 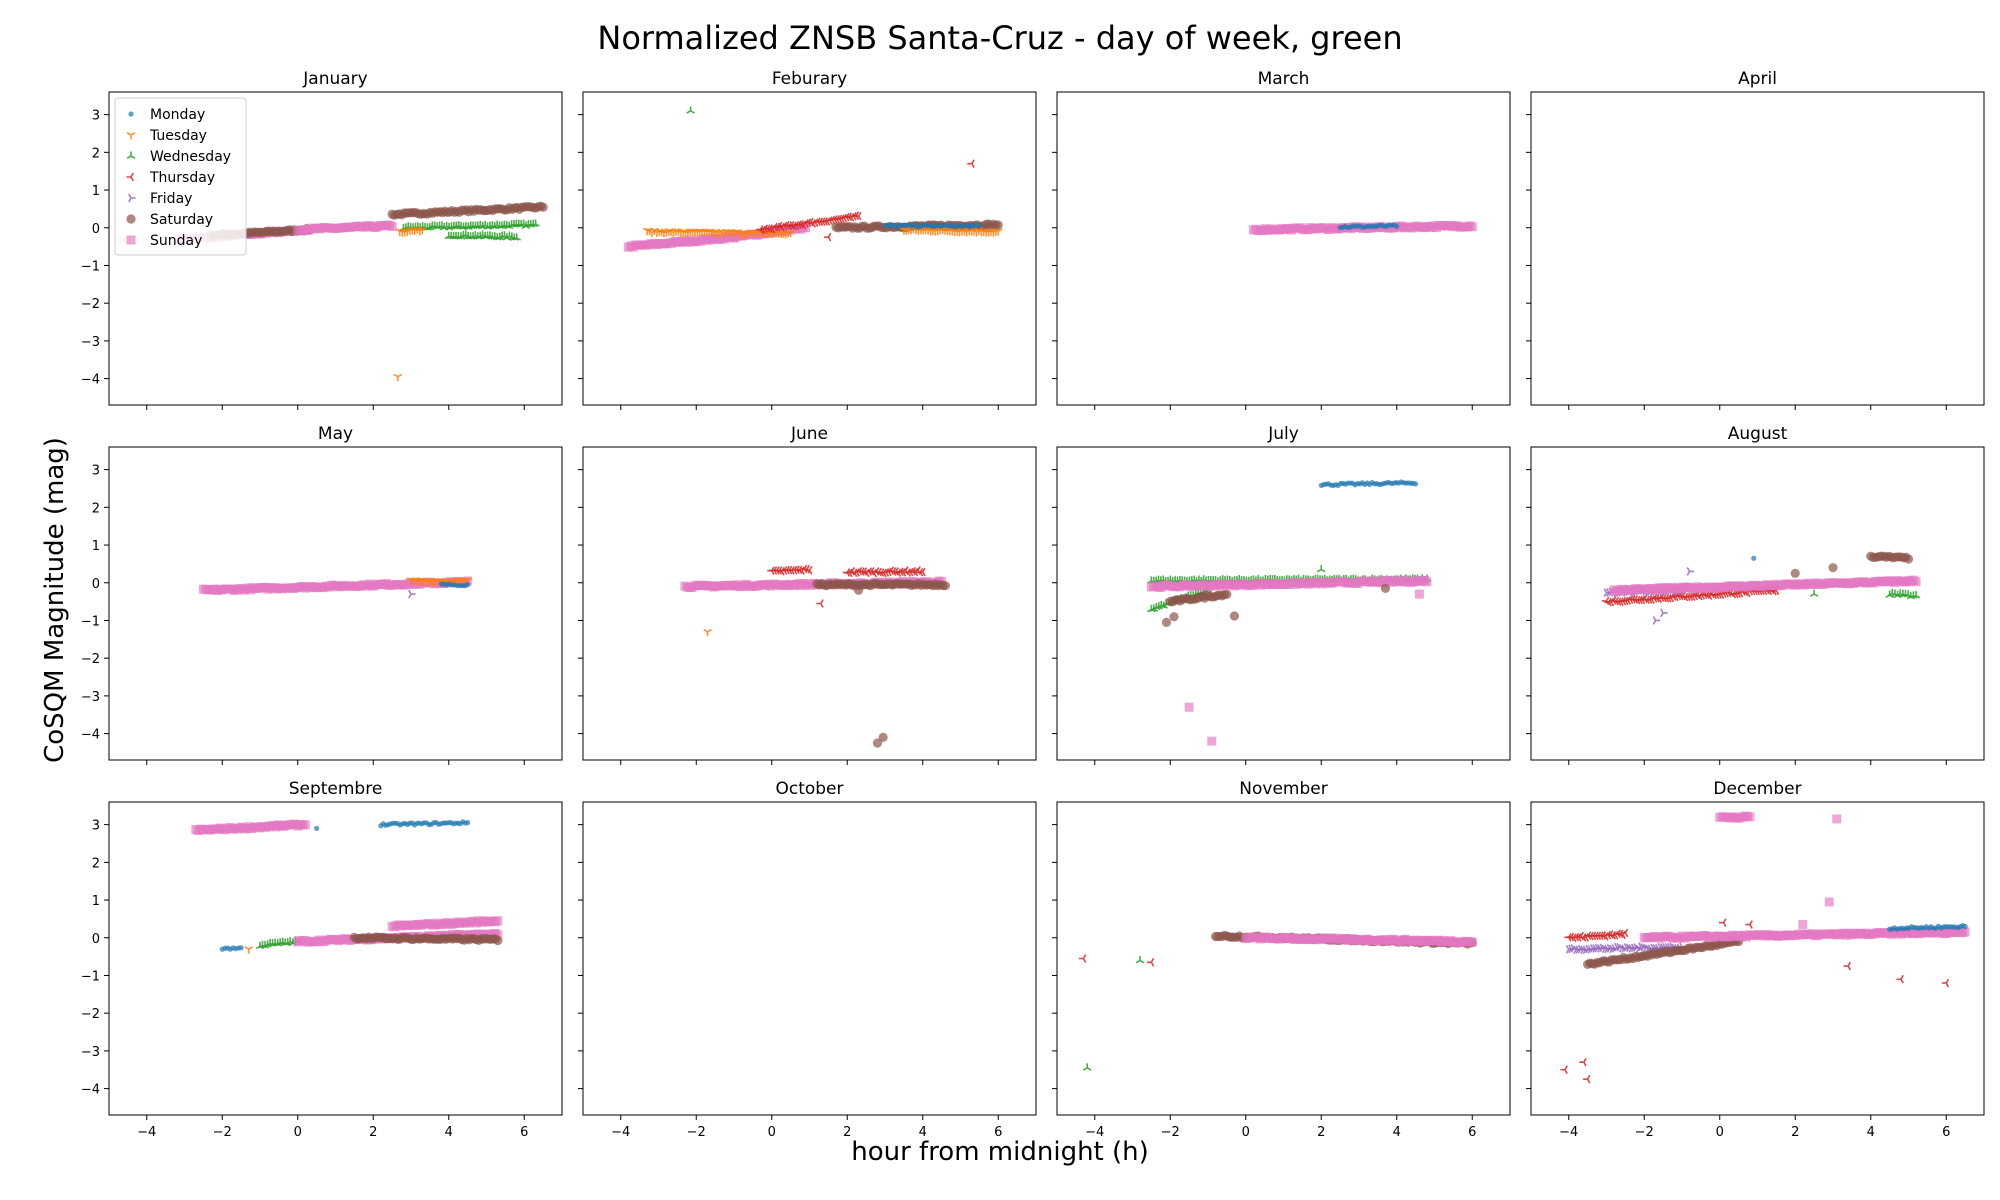 I want to click on y-tick-label: 3, so click(x=96, y=471).